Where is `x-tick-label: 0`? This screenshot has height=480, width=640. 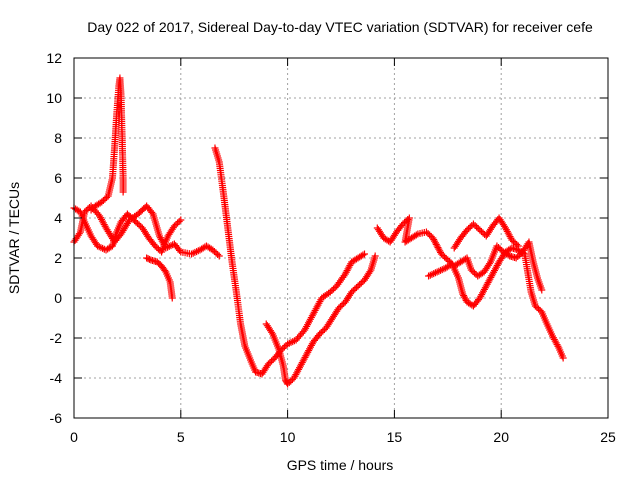 x-tick-label: 0 is located at coordinates (74, 437).